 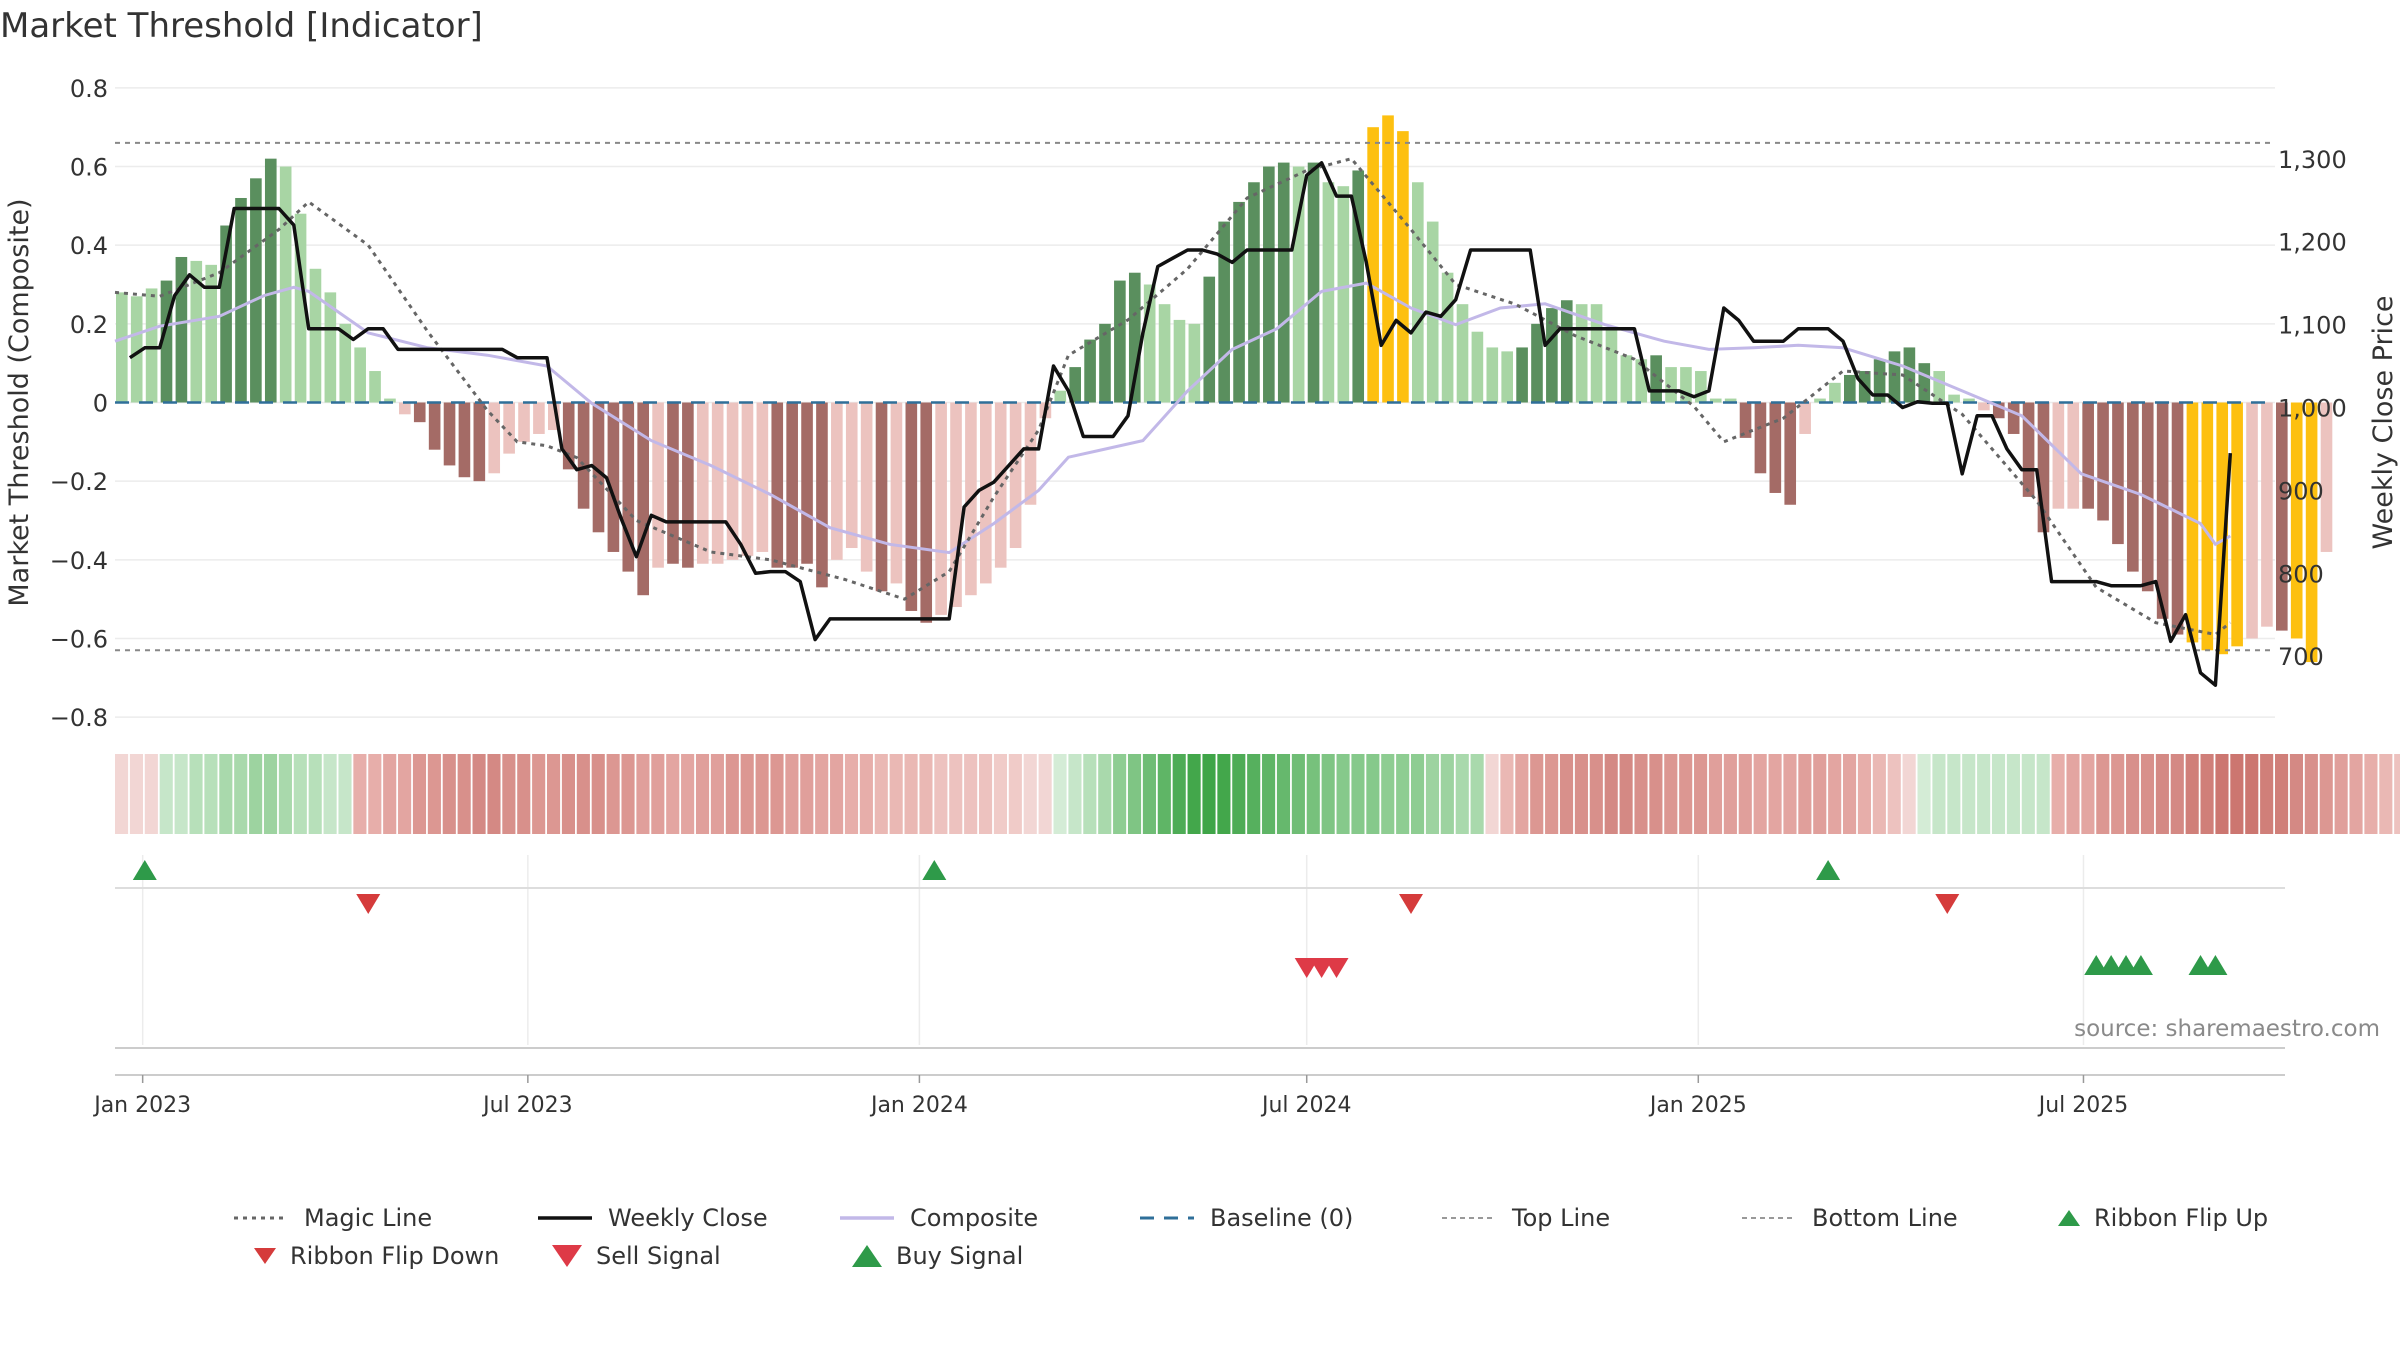 What do you see at coordinates (2301, 491) in the screenshot?
I see `y2-tick-label: 900` at bounding box center [2301, 491].